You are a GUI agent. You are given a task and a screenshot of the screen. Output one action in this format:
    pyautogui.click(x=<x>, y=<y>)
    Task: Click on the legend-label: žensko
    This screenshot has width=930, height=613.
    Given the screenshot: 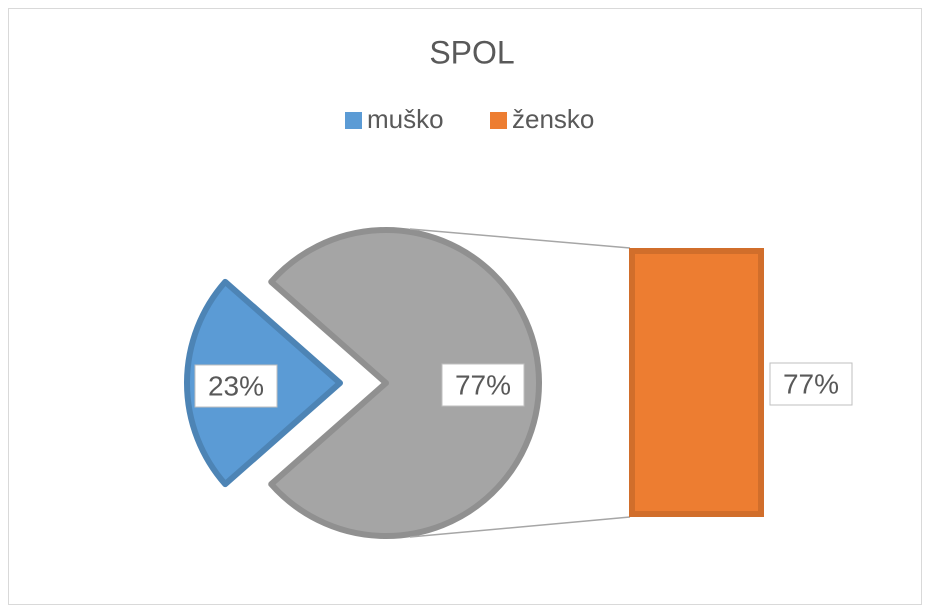 What is the action you would take?
    pyautogui.click(x=553, y=119)
    